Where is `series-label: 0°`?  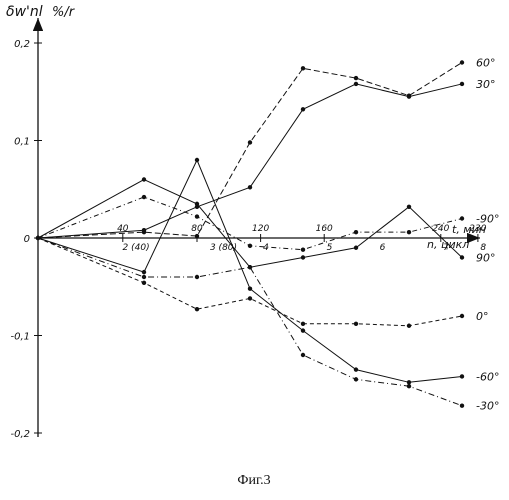 series-label: 0° is located at coordinates (482, 316).